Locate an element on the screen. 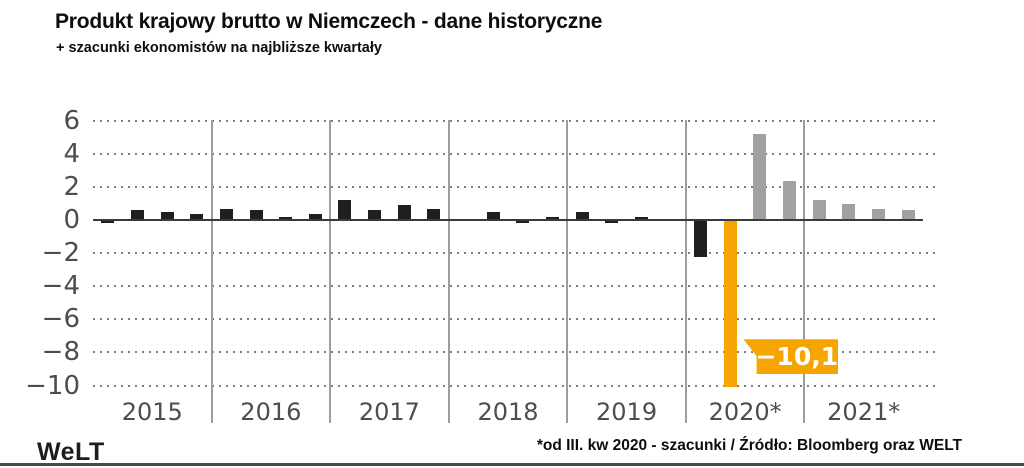 Image resolution: width=1024 pixels, height=468 pixels. y-tick-label: −8 is located at coordinates (60, 352).